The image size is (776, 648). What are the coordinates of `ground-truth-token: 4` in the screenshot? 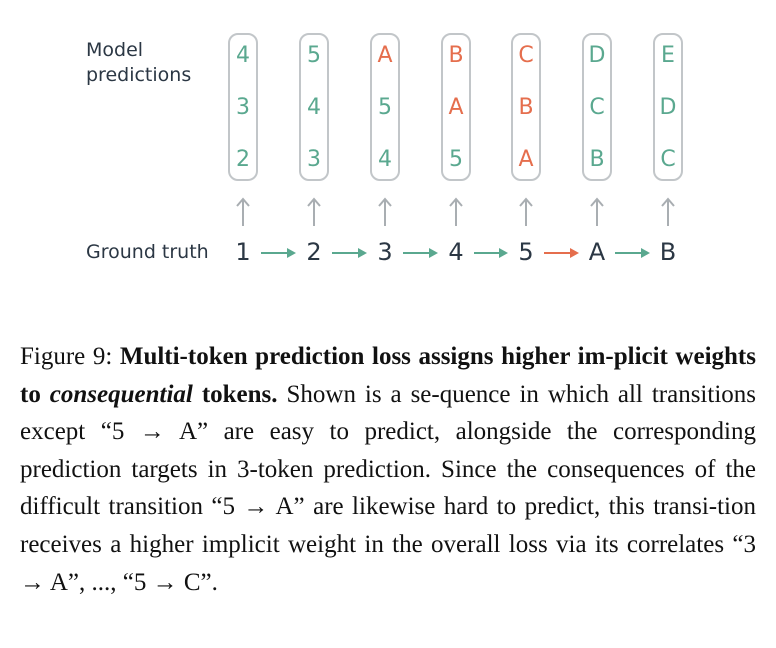 It's located at (456, 252).